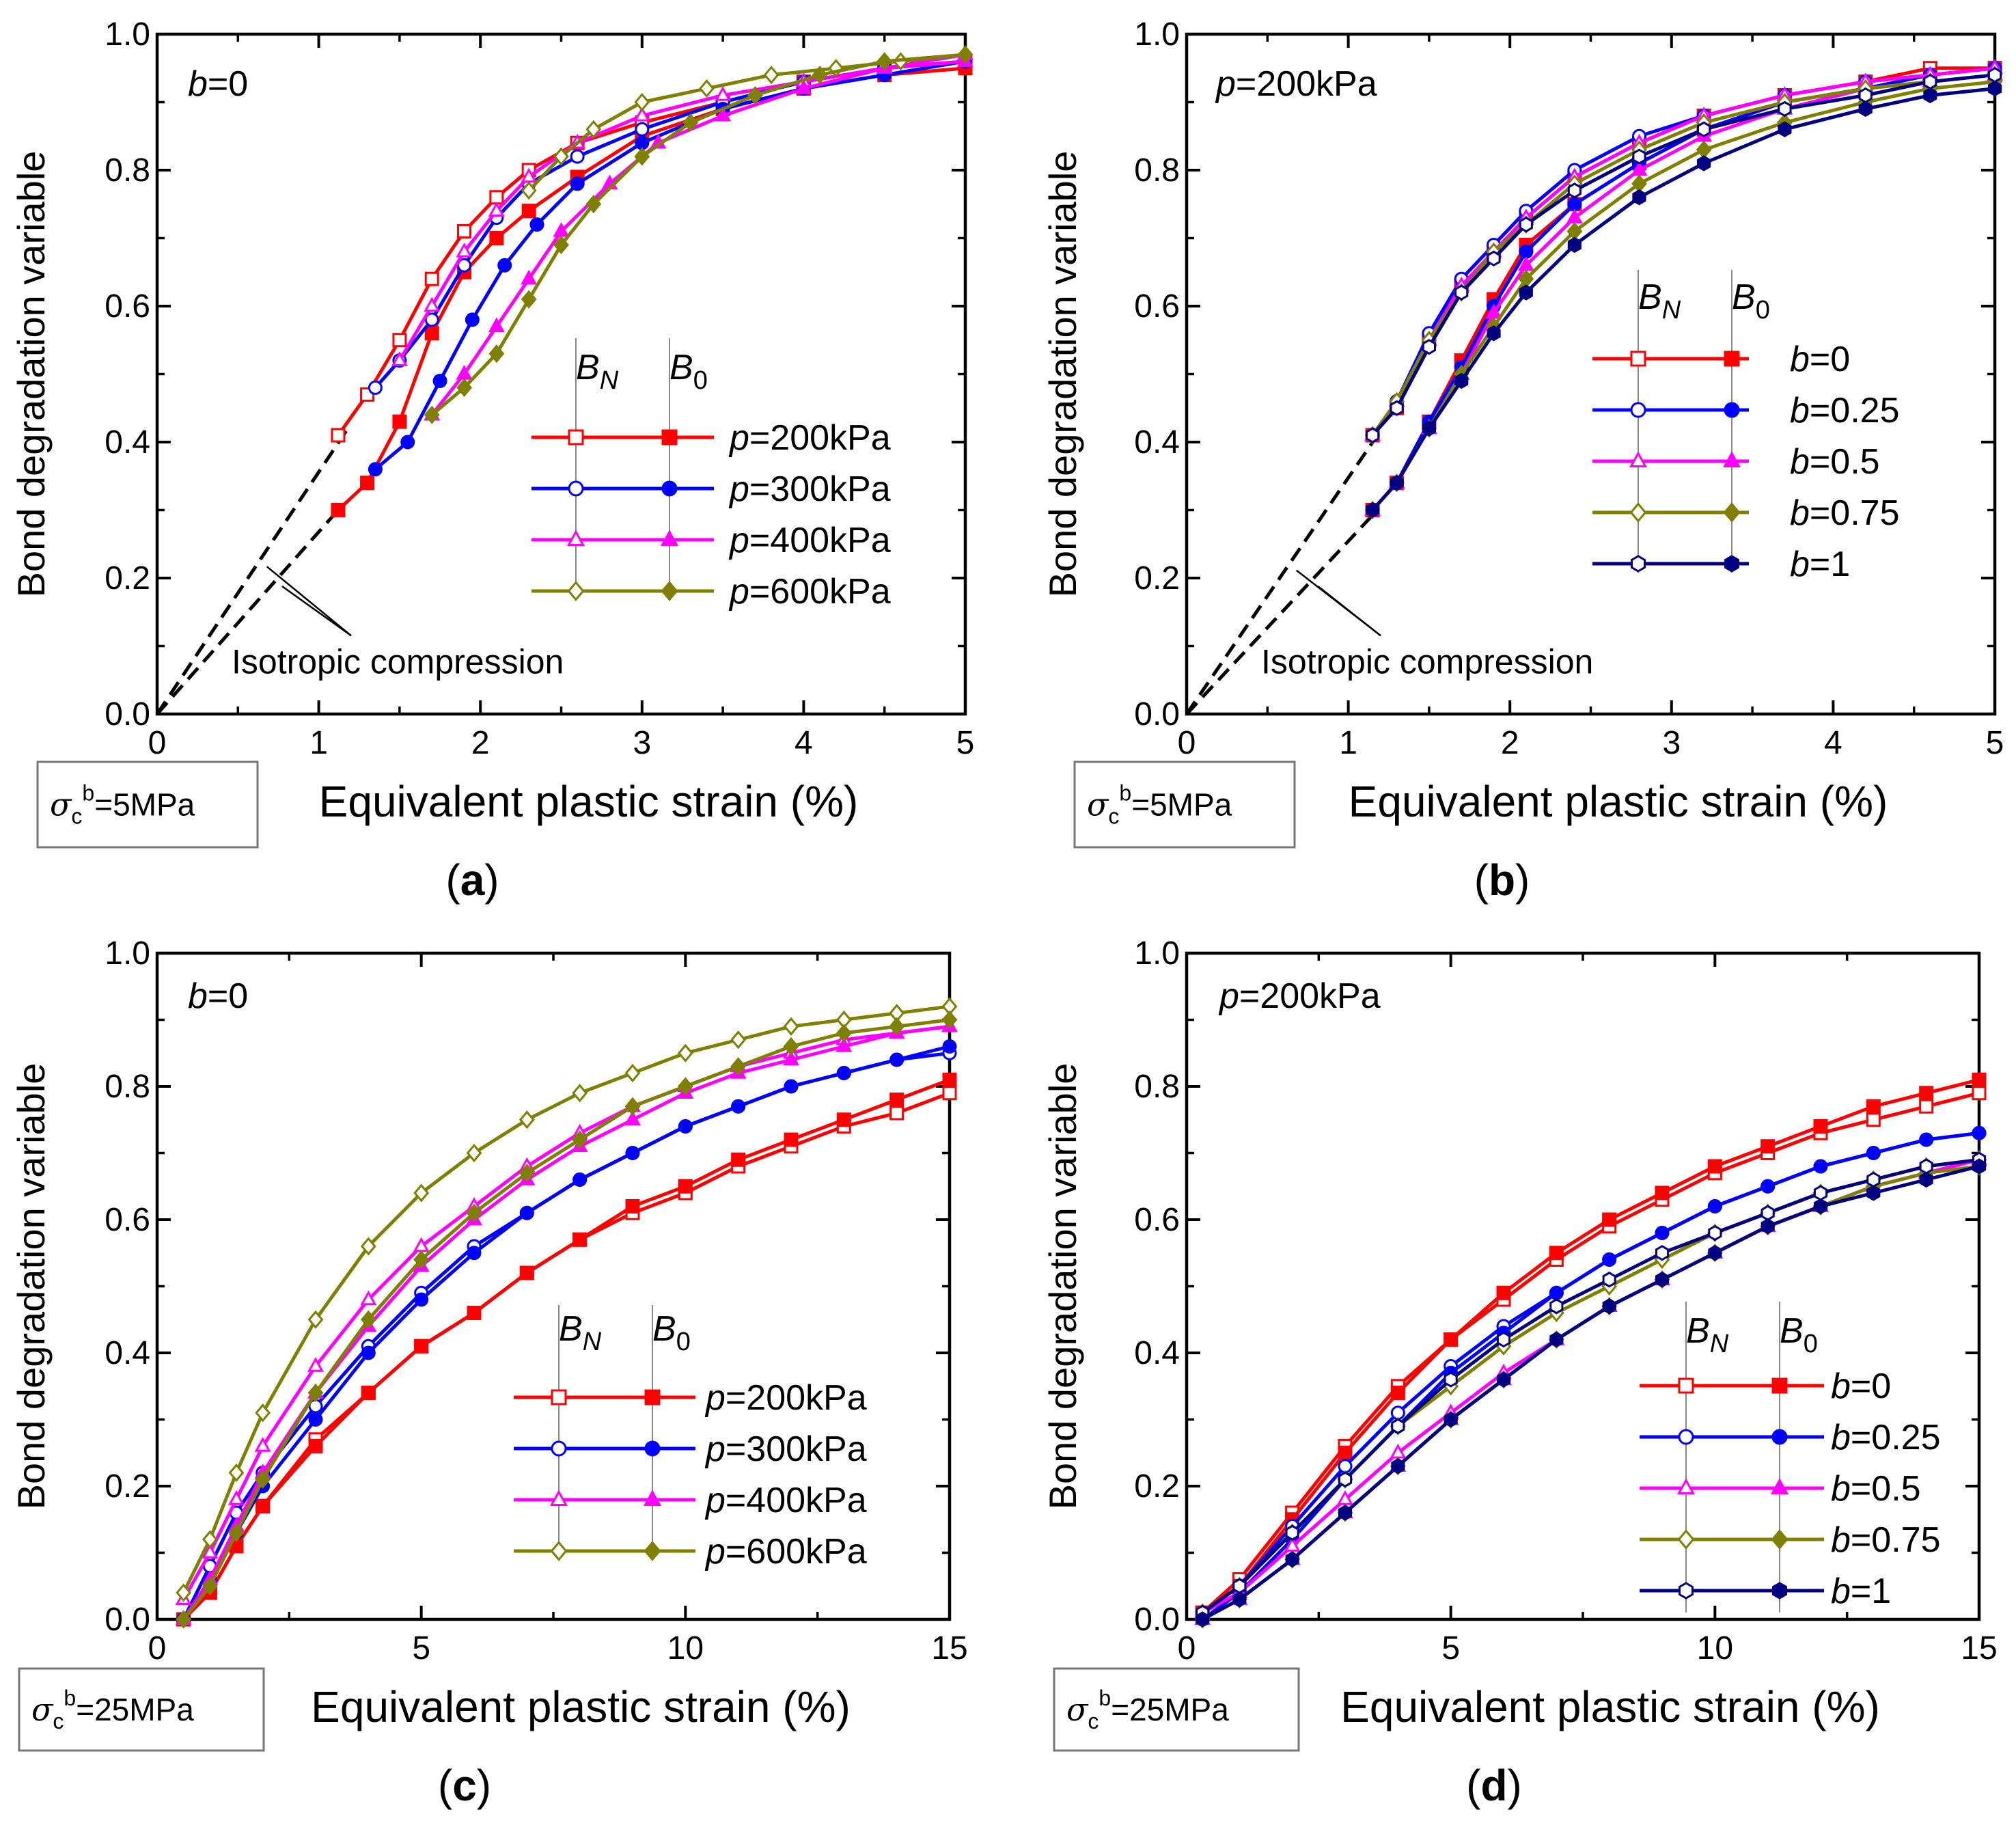 Image resolution: width=2016 pixels, height=1838 pixels. I want to click on legend-head-b0: B0, so click(1751, 301).